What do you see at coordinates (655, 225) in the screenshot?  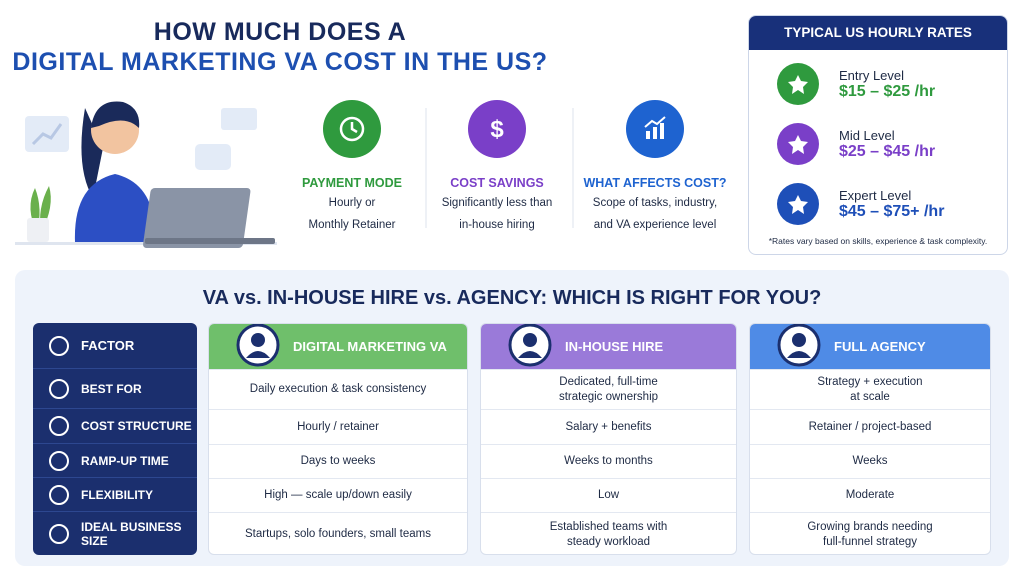 I see `feature-text: and VA experience level` at bounding box center [655, 225].